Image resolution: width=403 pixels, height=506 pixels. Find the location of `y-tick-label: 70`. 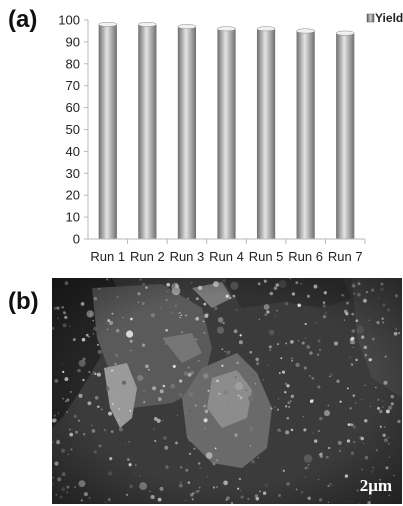

y-tick-label: 70 is located at coordinates (73, 85).